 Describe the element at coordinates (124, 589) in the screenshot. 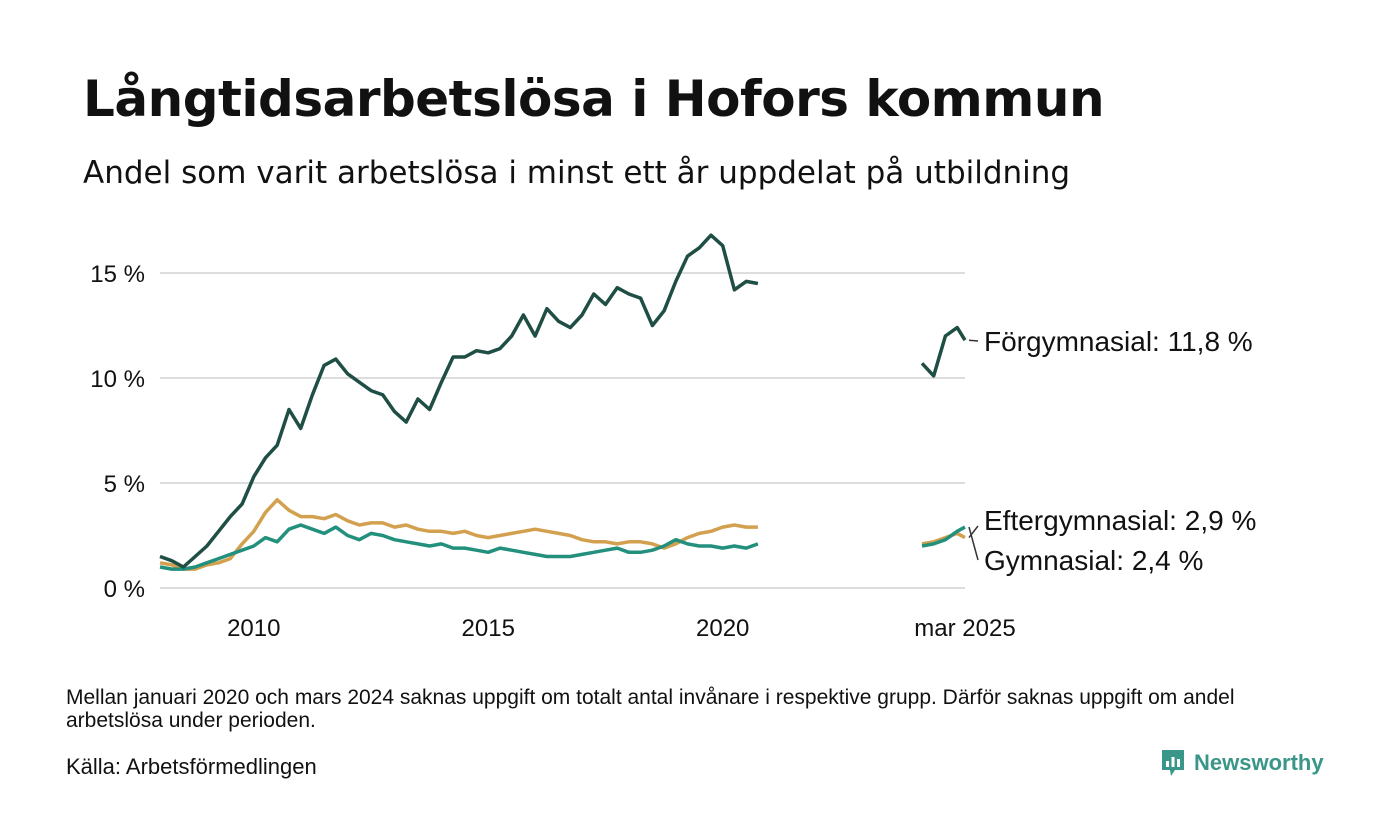

I see `y-tick-label: 0 %` at that location.